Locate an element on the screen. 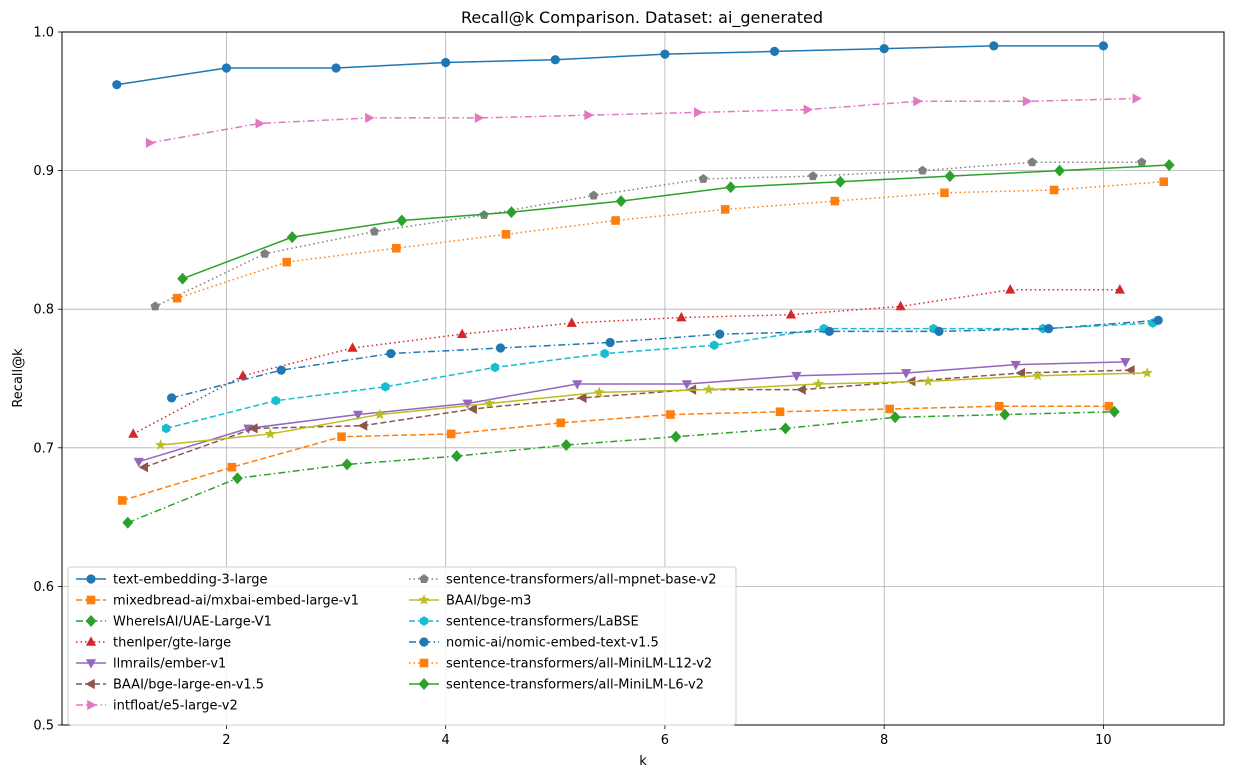 The width and height of the screenshot is (1233, 778). legend-label: WhereIsAI/UAE-Large-V1 is located at coordinates (192, 622).